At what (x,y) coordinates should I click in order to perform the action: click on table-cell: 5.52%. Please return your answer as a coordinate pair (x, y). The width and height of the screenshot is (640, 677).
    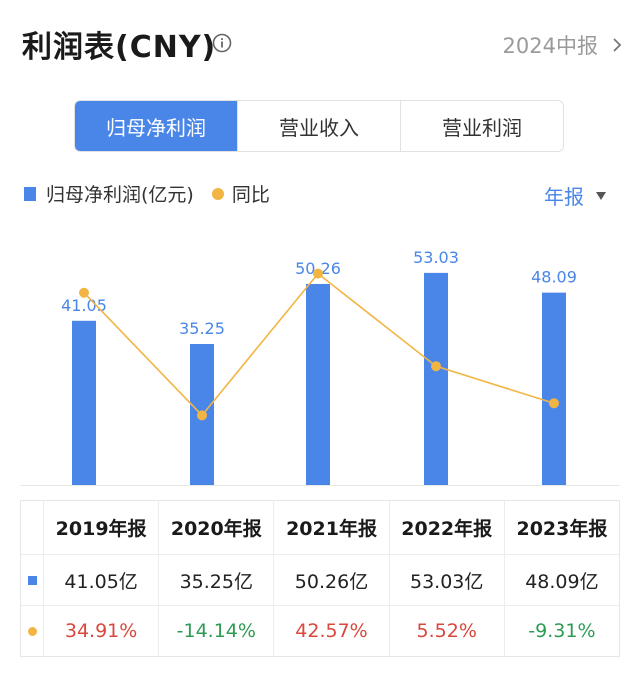
    Looking at the image, I should click on (446, 631).